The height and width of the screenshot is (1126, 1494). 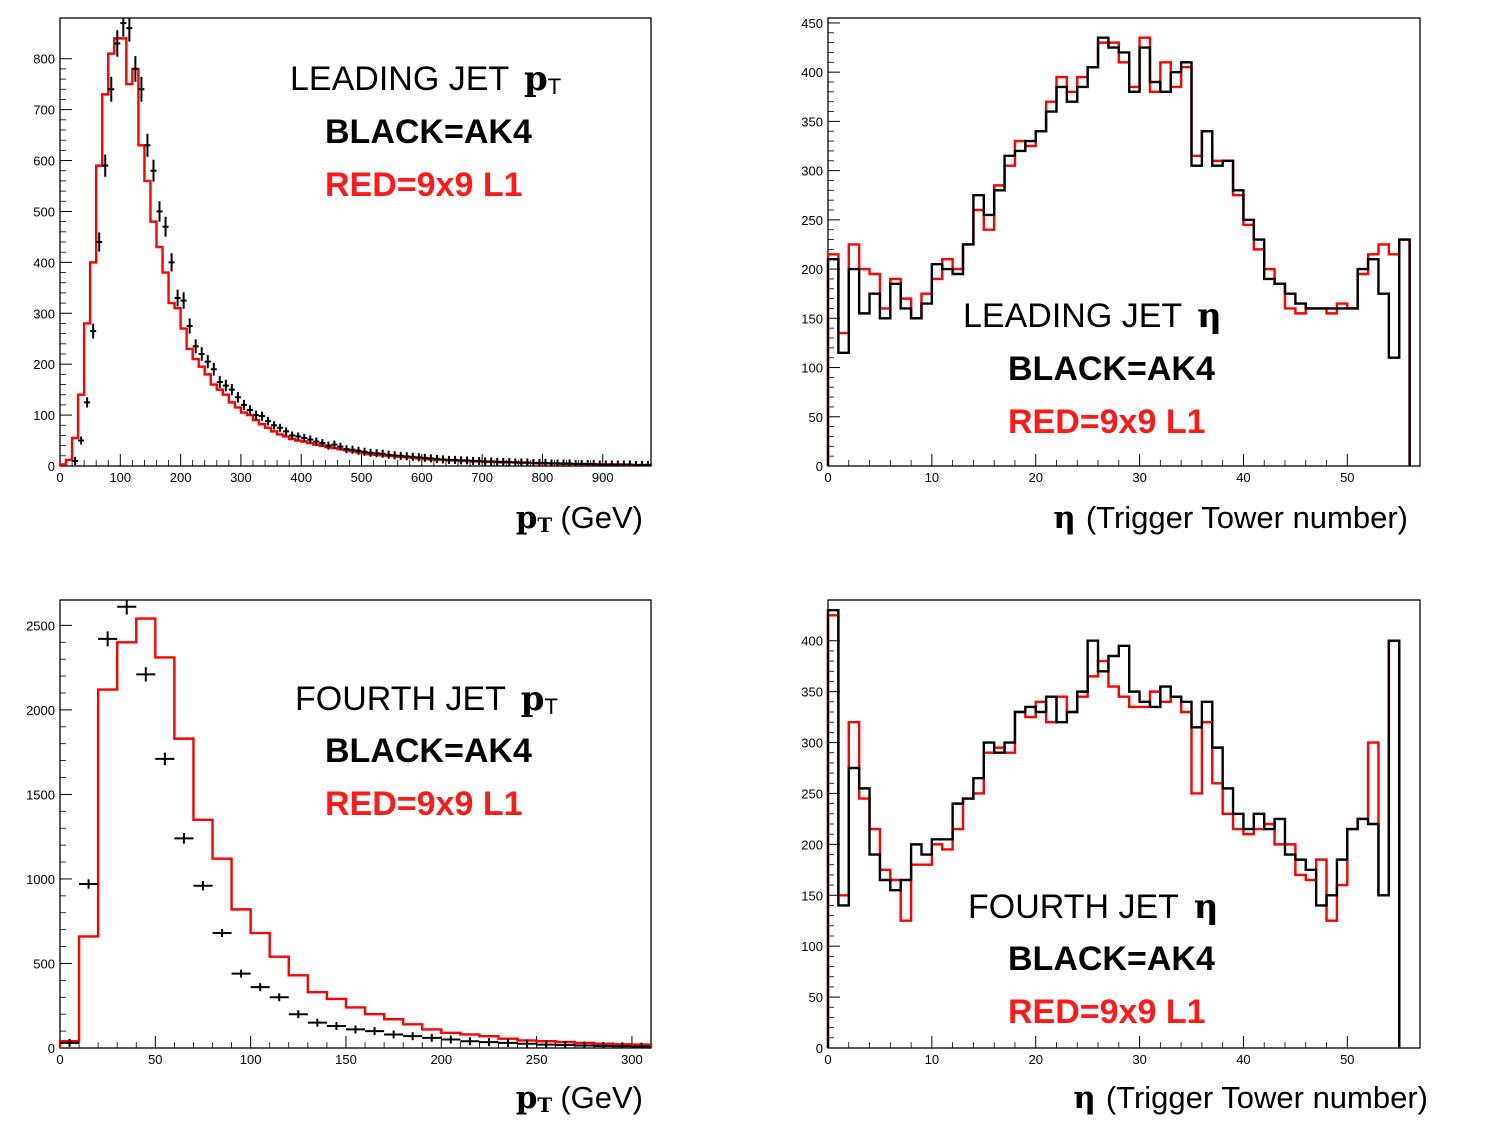 What do you see at coordinates (362, 477) in the screenshot?
I see `x-tick-label: 500` at bounding box center [362, 477].